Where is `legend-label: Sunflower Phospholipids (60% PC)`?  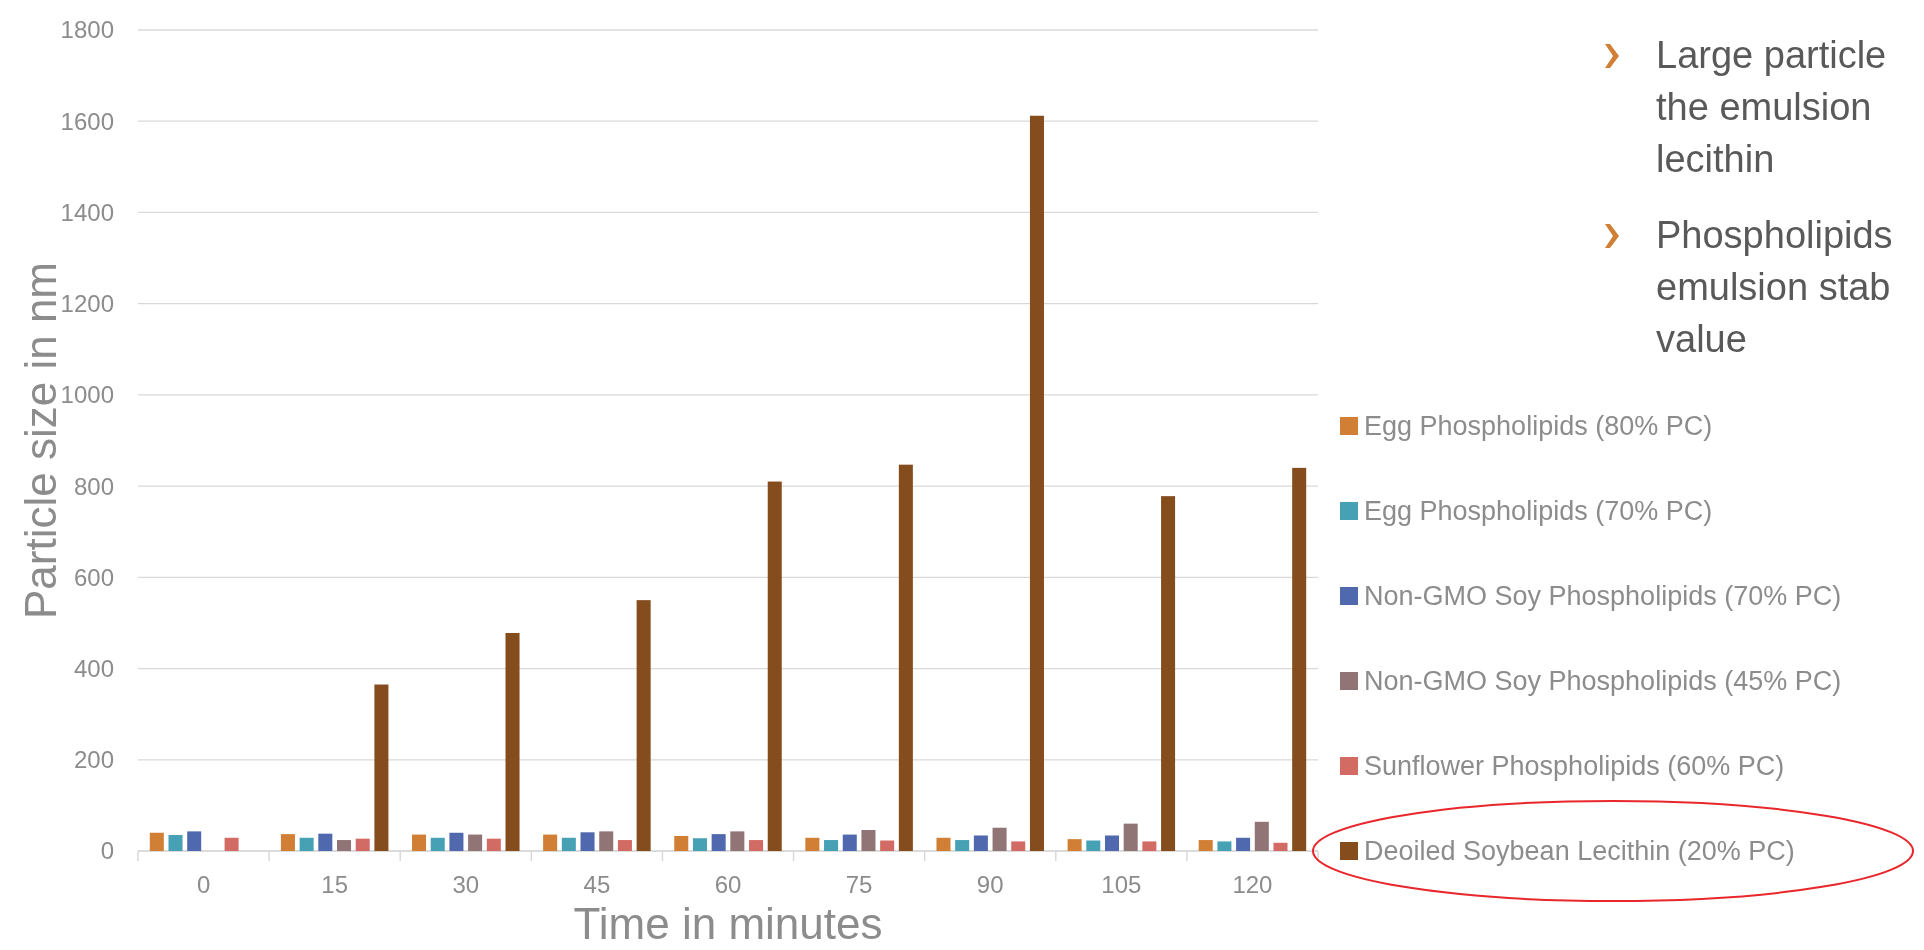 legend-label: Sunflower Phospholipids (60% PC) is located at coordinates (1574, 766).